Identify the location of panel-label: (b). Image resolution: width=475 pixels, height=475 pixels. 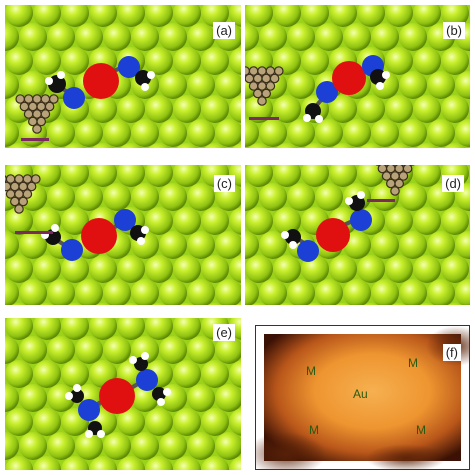
(454, 30).